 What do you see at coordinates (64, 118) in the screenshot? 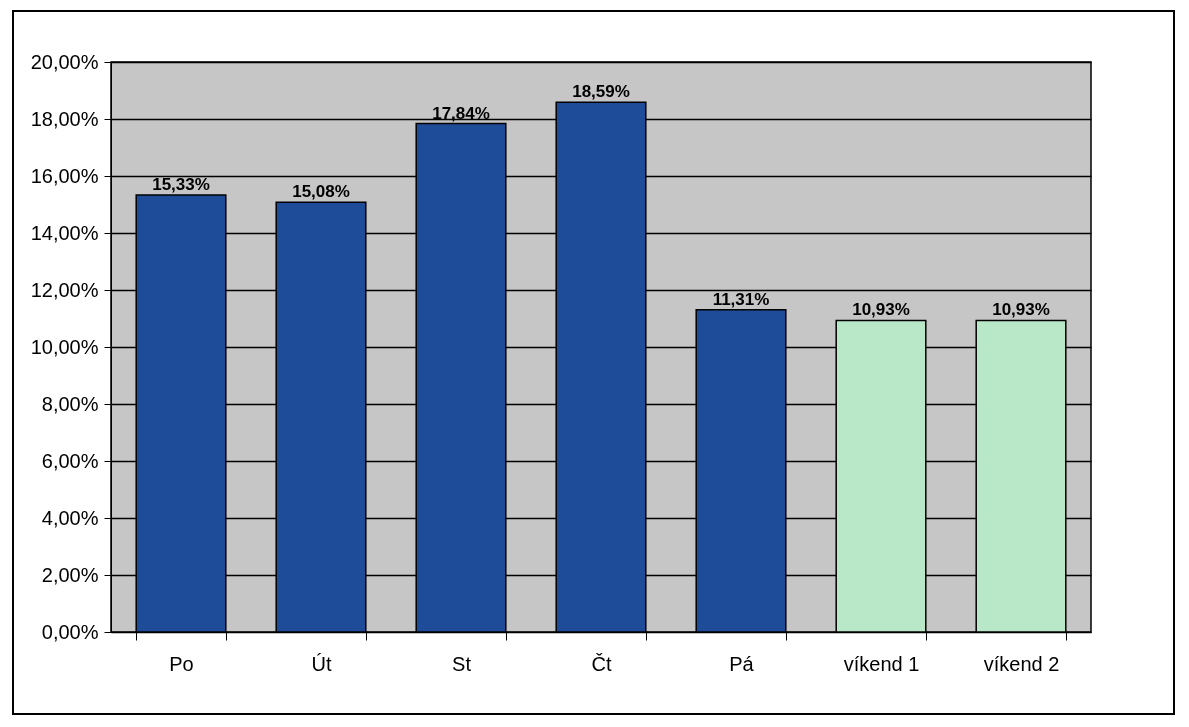
I see `y-tick-label: 18,00%` at bounding box center [64, 118].